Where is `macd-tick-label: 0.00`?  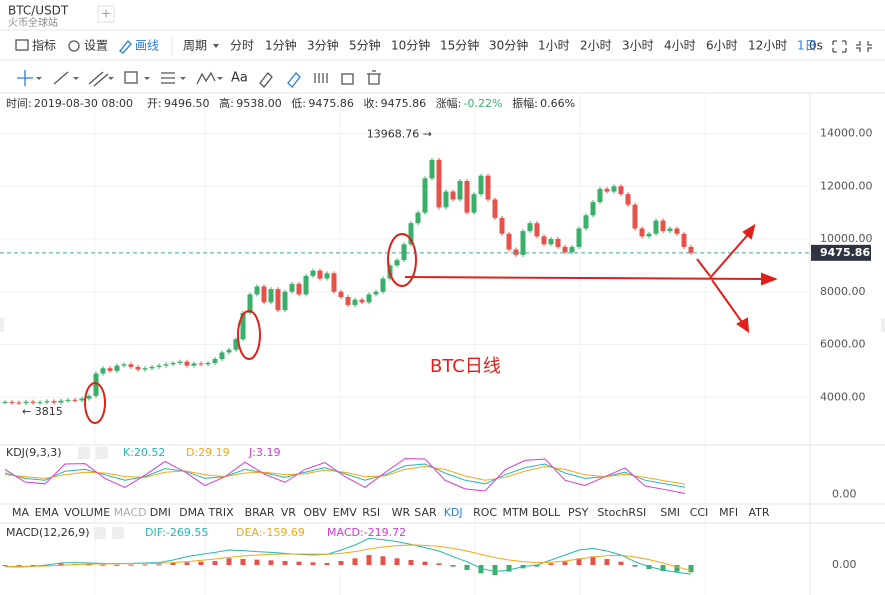
macd-tick-label: 0.00 is located at coordinates (844, 564).